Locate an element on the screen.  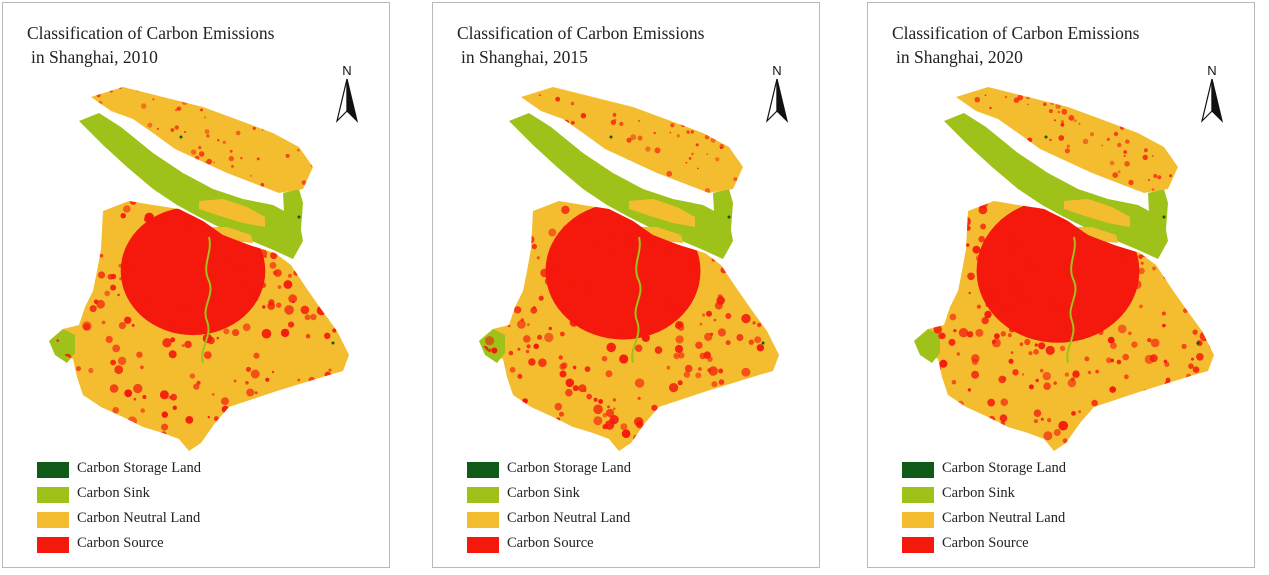
carbon-source-core is located at coordinates (193, 271).